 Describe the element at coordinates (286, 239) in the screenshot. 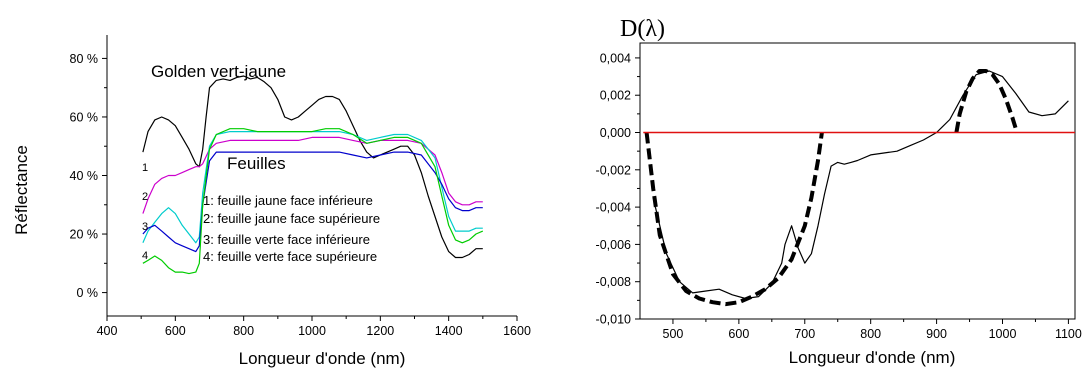

I see `legend-item-3: 3: feuille verte face inférieure` at that location.